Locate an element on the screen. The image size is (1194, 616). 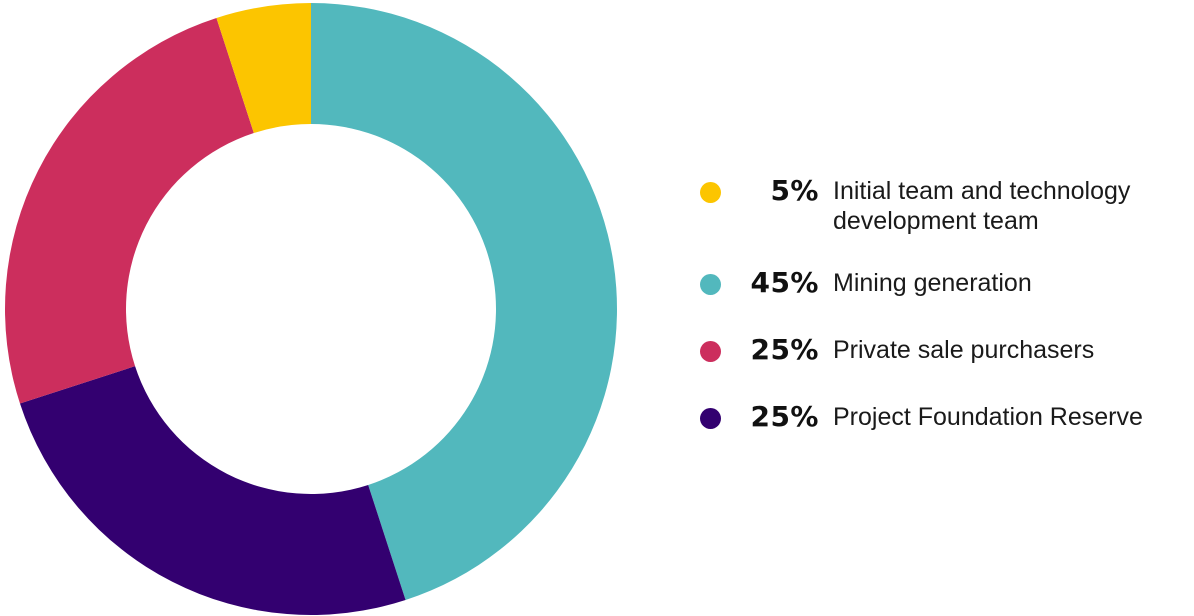
donut-slice-private-sale-purchasers is located at coordinates (129, 210).